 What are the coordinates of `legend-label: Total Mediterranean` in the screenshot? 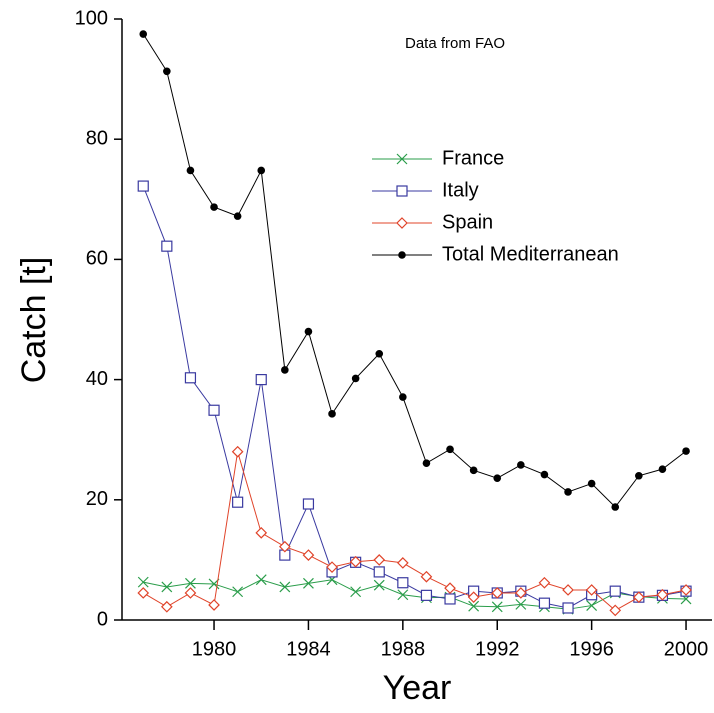 It's located at (530, 254).